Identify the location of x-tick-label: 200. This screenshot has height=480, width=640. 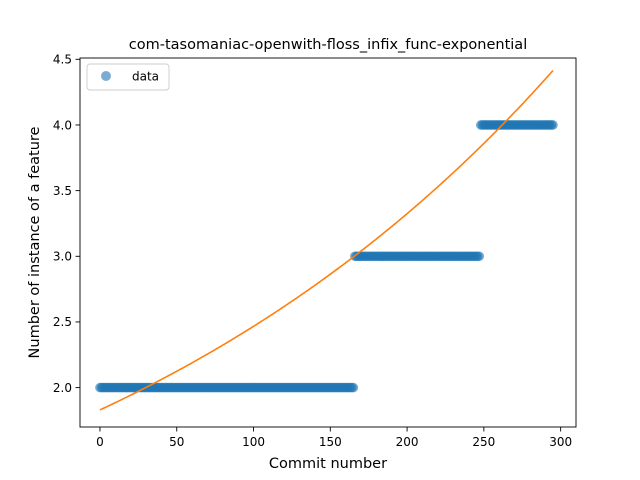
(407, 442).